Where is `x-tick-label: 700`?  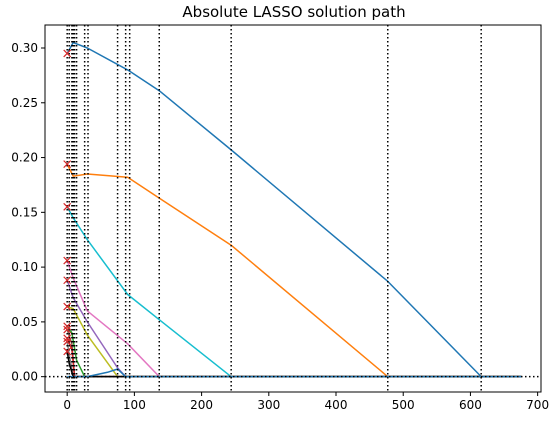
x-tick-label: 700 is located at coordinates (537, 405).